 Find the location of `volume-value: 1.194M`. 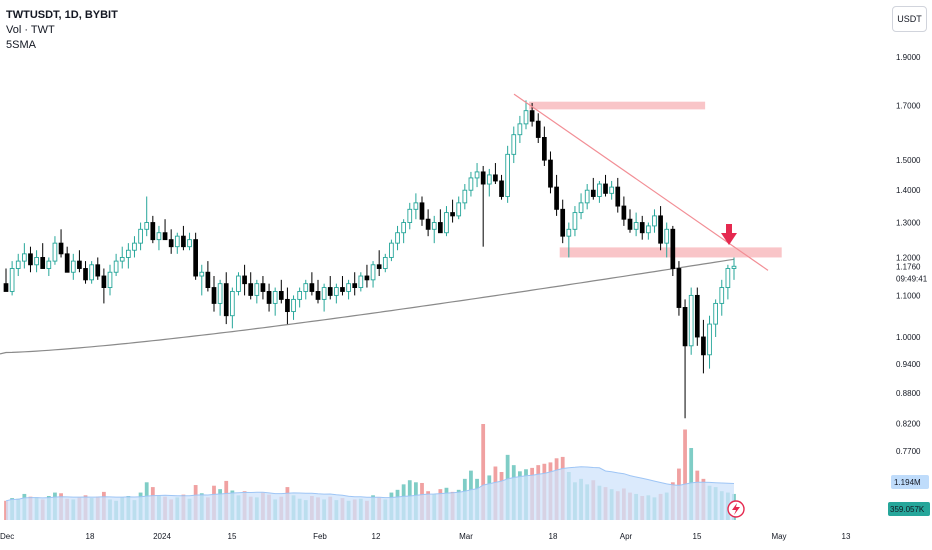

volume-value: 1.194M is located at coordinates (907, 482).